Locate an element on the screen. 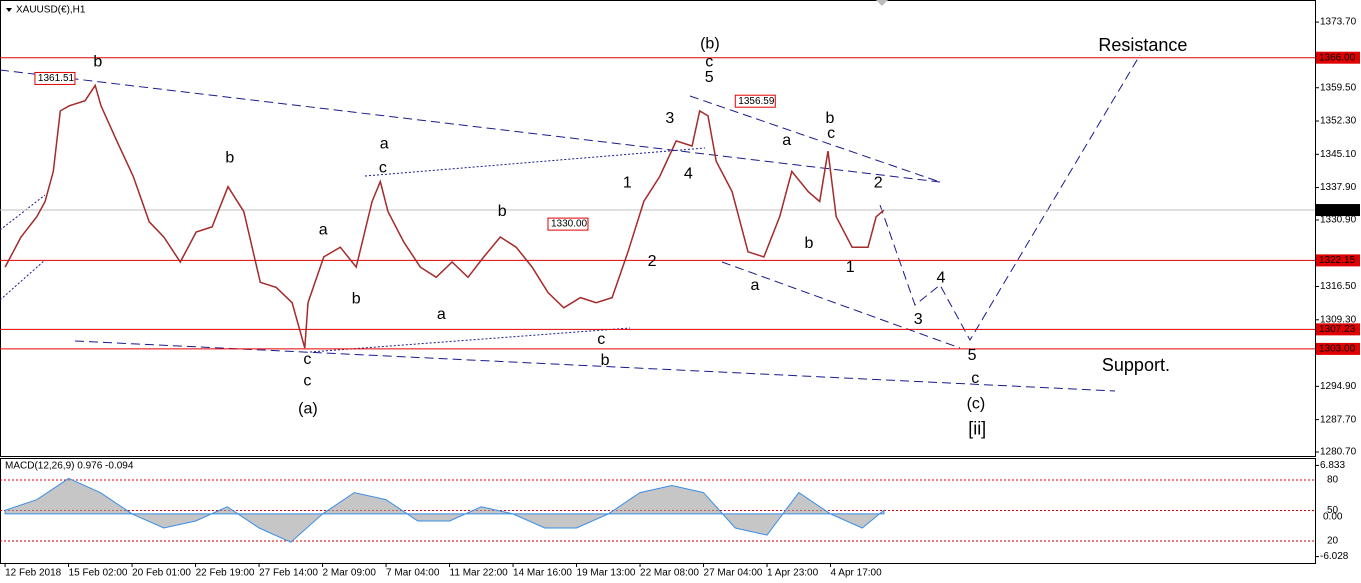  y-tick-label: 1359.50 is located at coordinates (1338, 87).